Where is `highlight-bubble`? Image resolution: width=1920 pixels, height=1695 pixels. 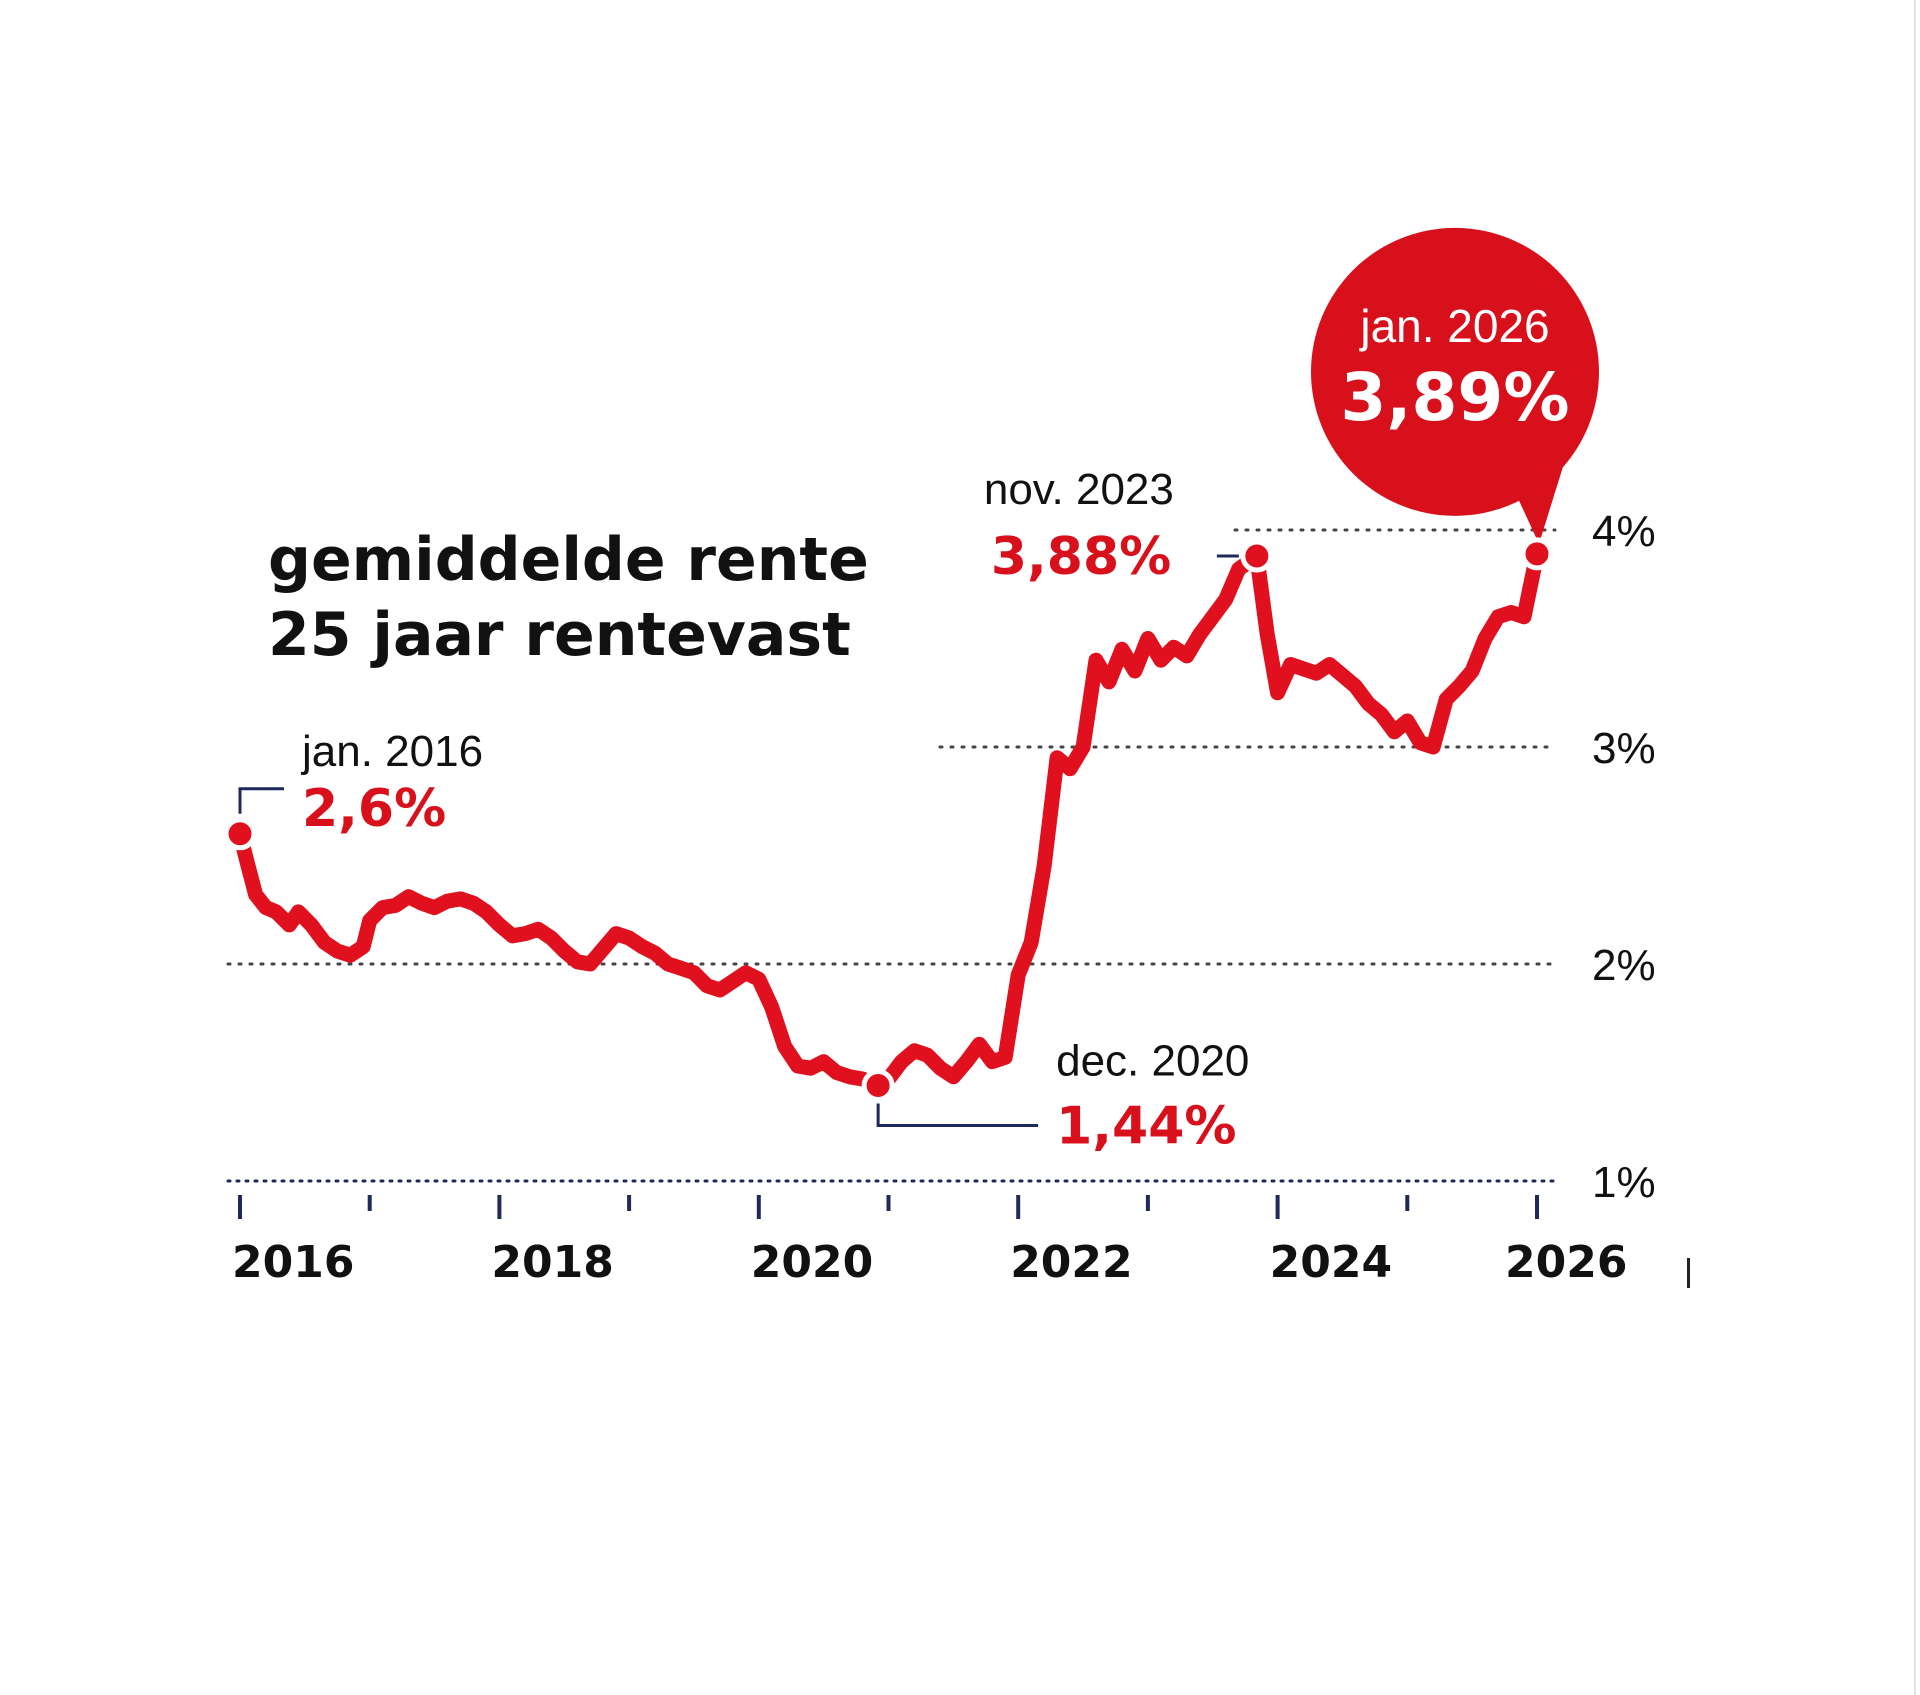 highlight-bubble is located at coordinates (1455, 371).